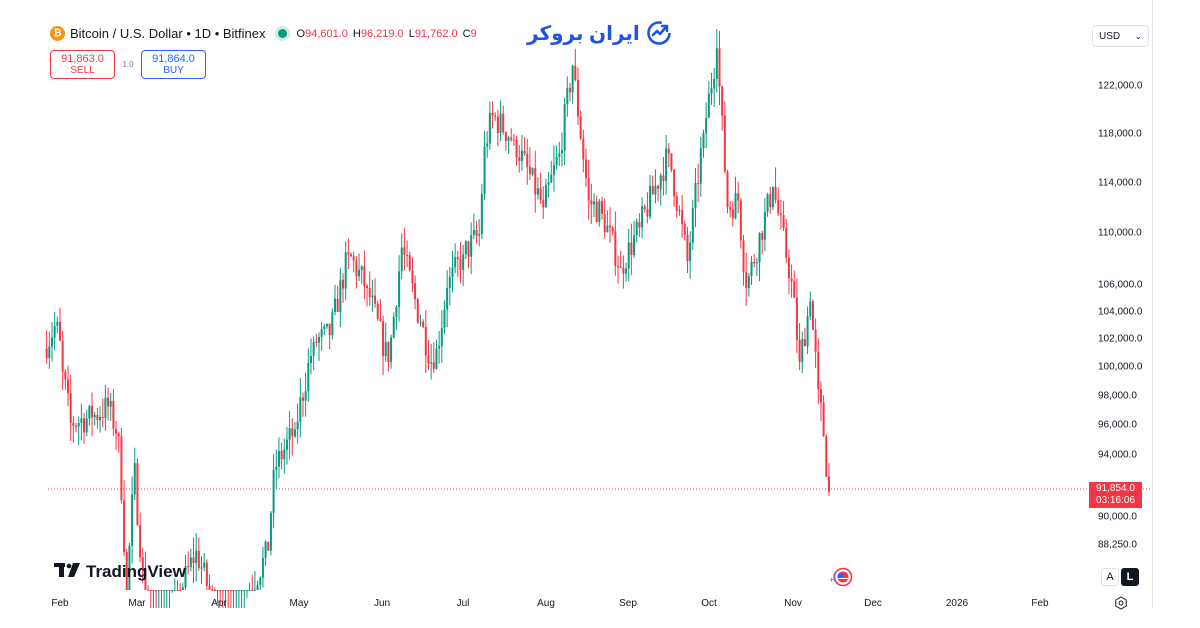  I want to click on currency-select: USD ⌄, so click(1120, 36).